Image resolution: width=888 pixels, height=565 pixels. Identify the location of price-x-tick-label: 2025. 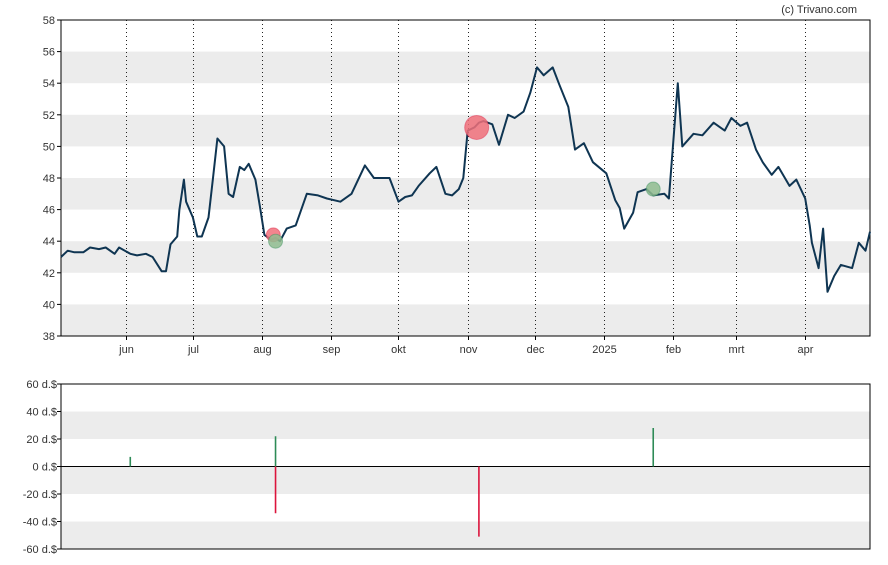
(604, 350).